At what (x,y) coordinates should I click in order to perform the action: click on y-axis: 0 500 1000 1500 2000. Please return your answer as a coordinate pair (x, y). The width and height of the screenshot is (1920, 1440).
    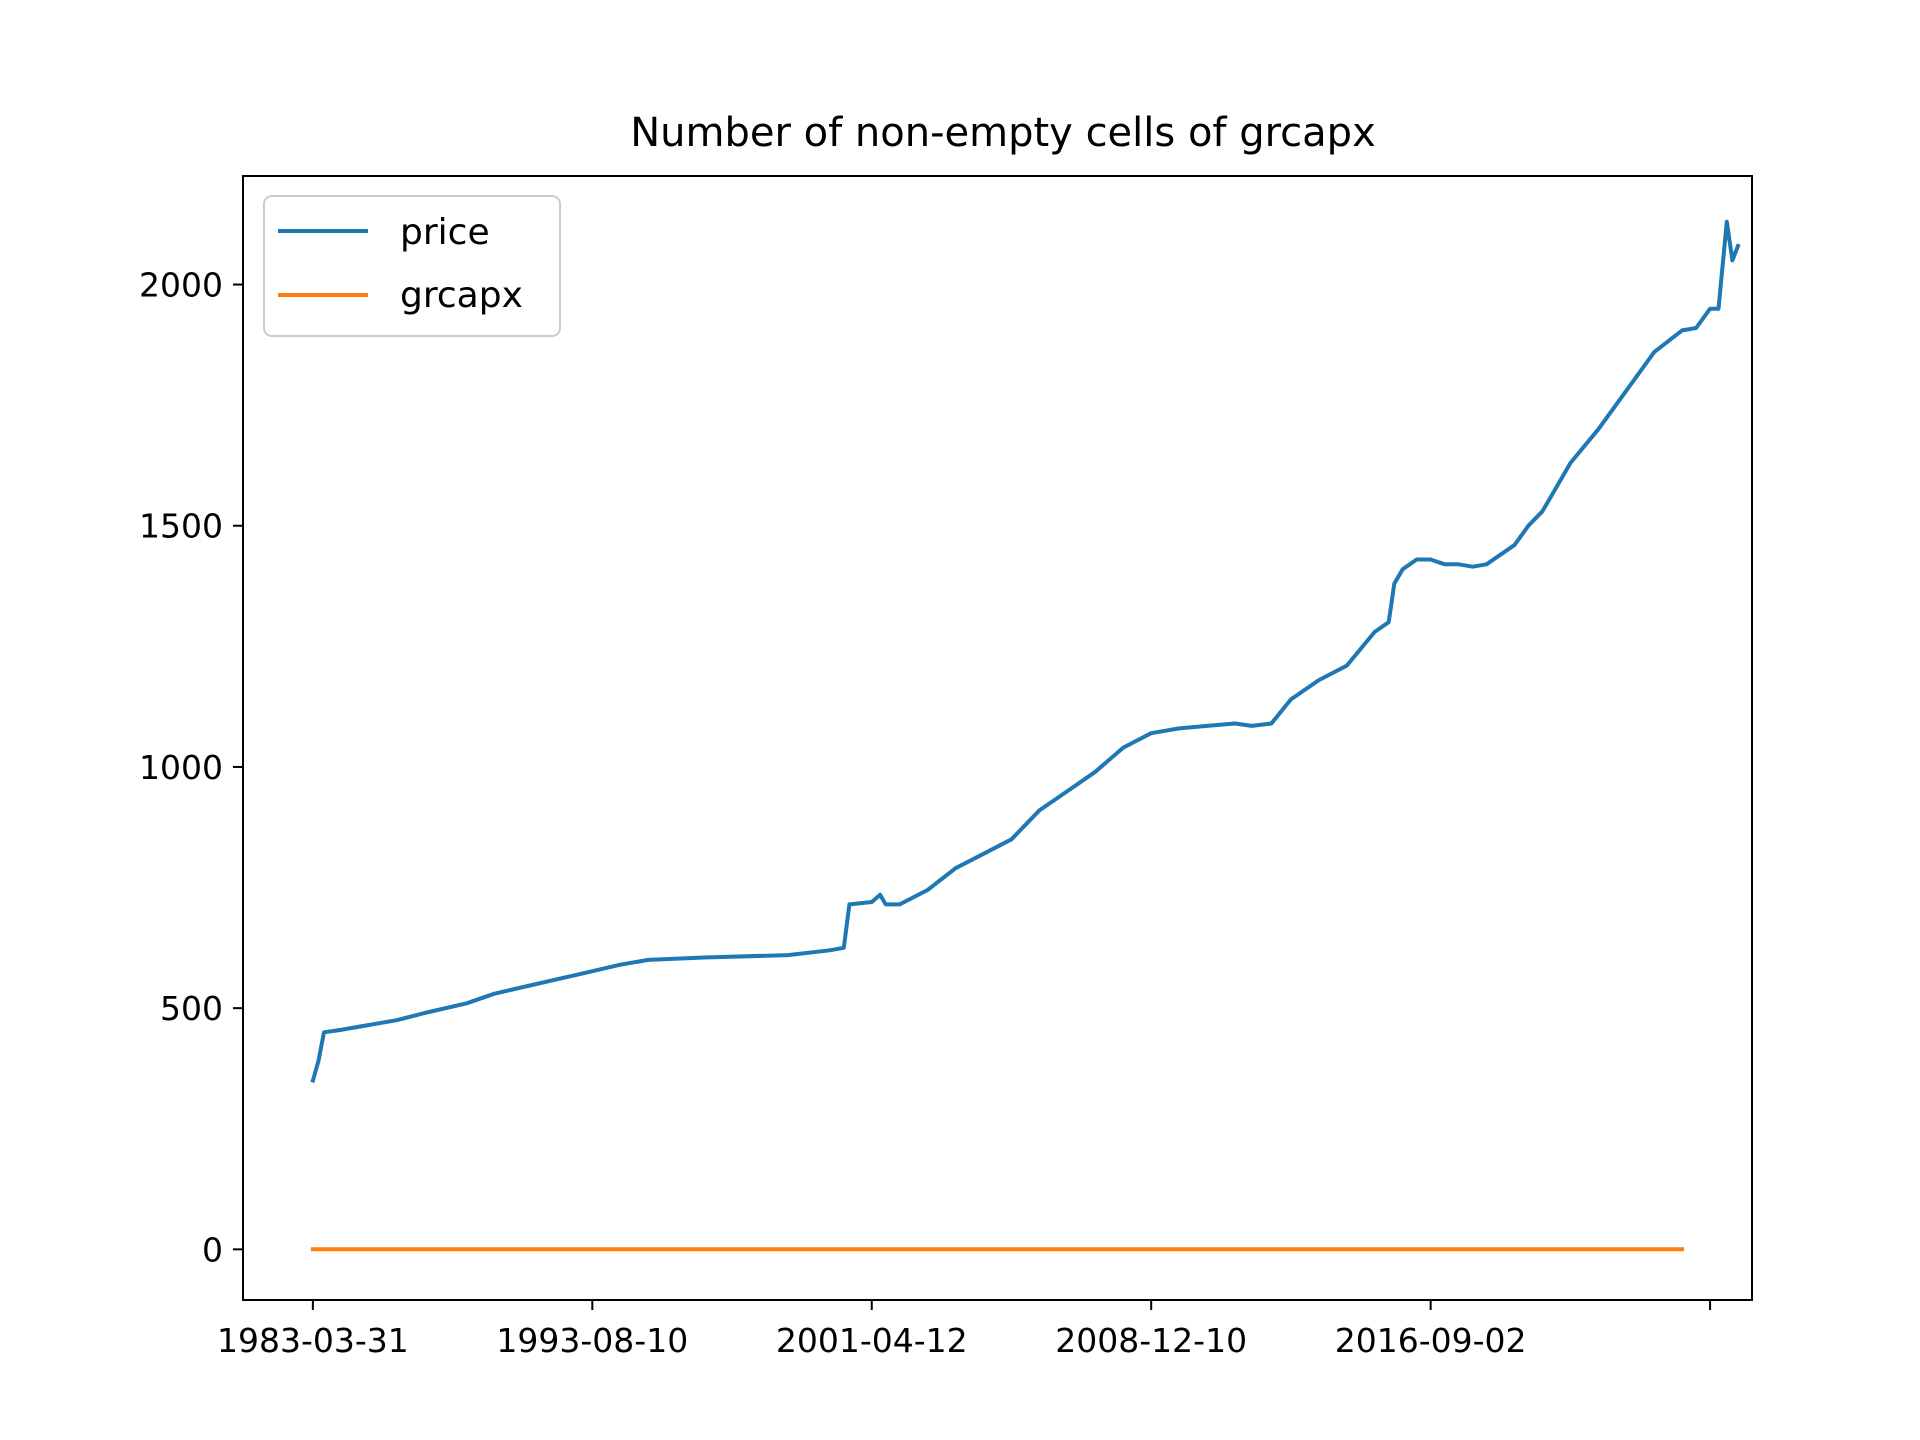
    Looking at the image, I should click on (191, 767).